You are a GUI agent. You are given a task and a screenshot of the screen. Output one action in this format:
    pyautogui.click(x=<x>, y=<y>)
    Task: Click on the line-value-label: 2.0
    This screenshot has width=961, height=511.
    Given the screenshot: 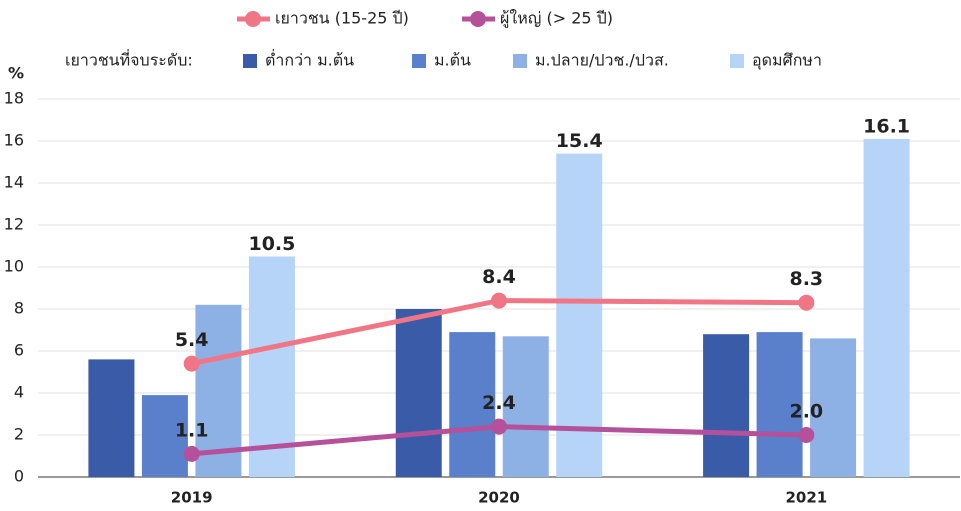 What is the action you would take?
    pyautogui.click(x=806, y=412)
    